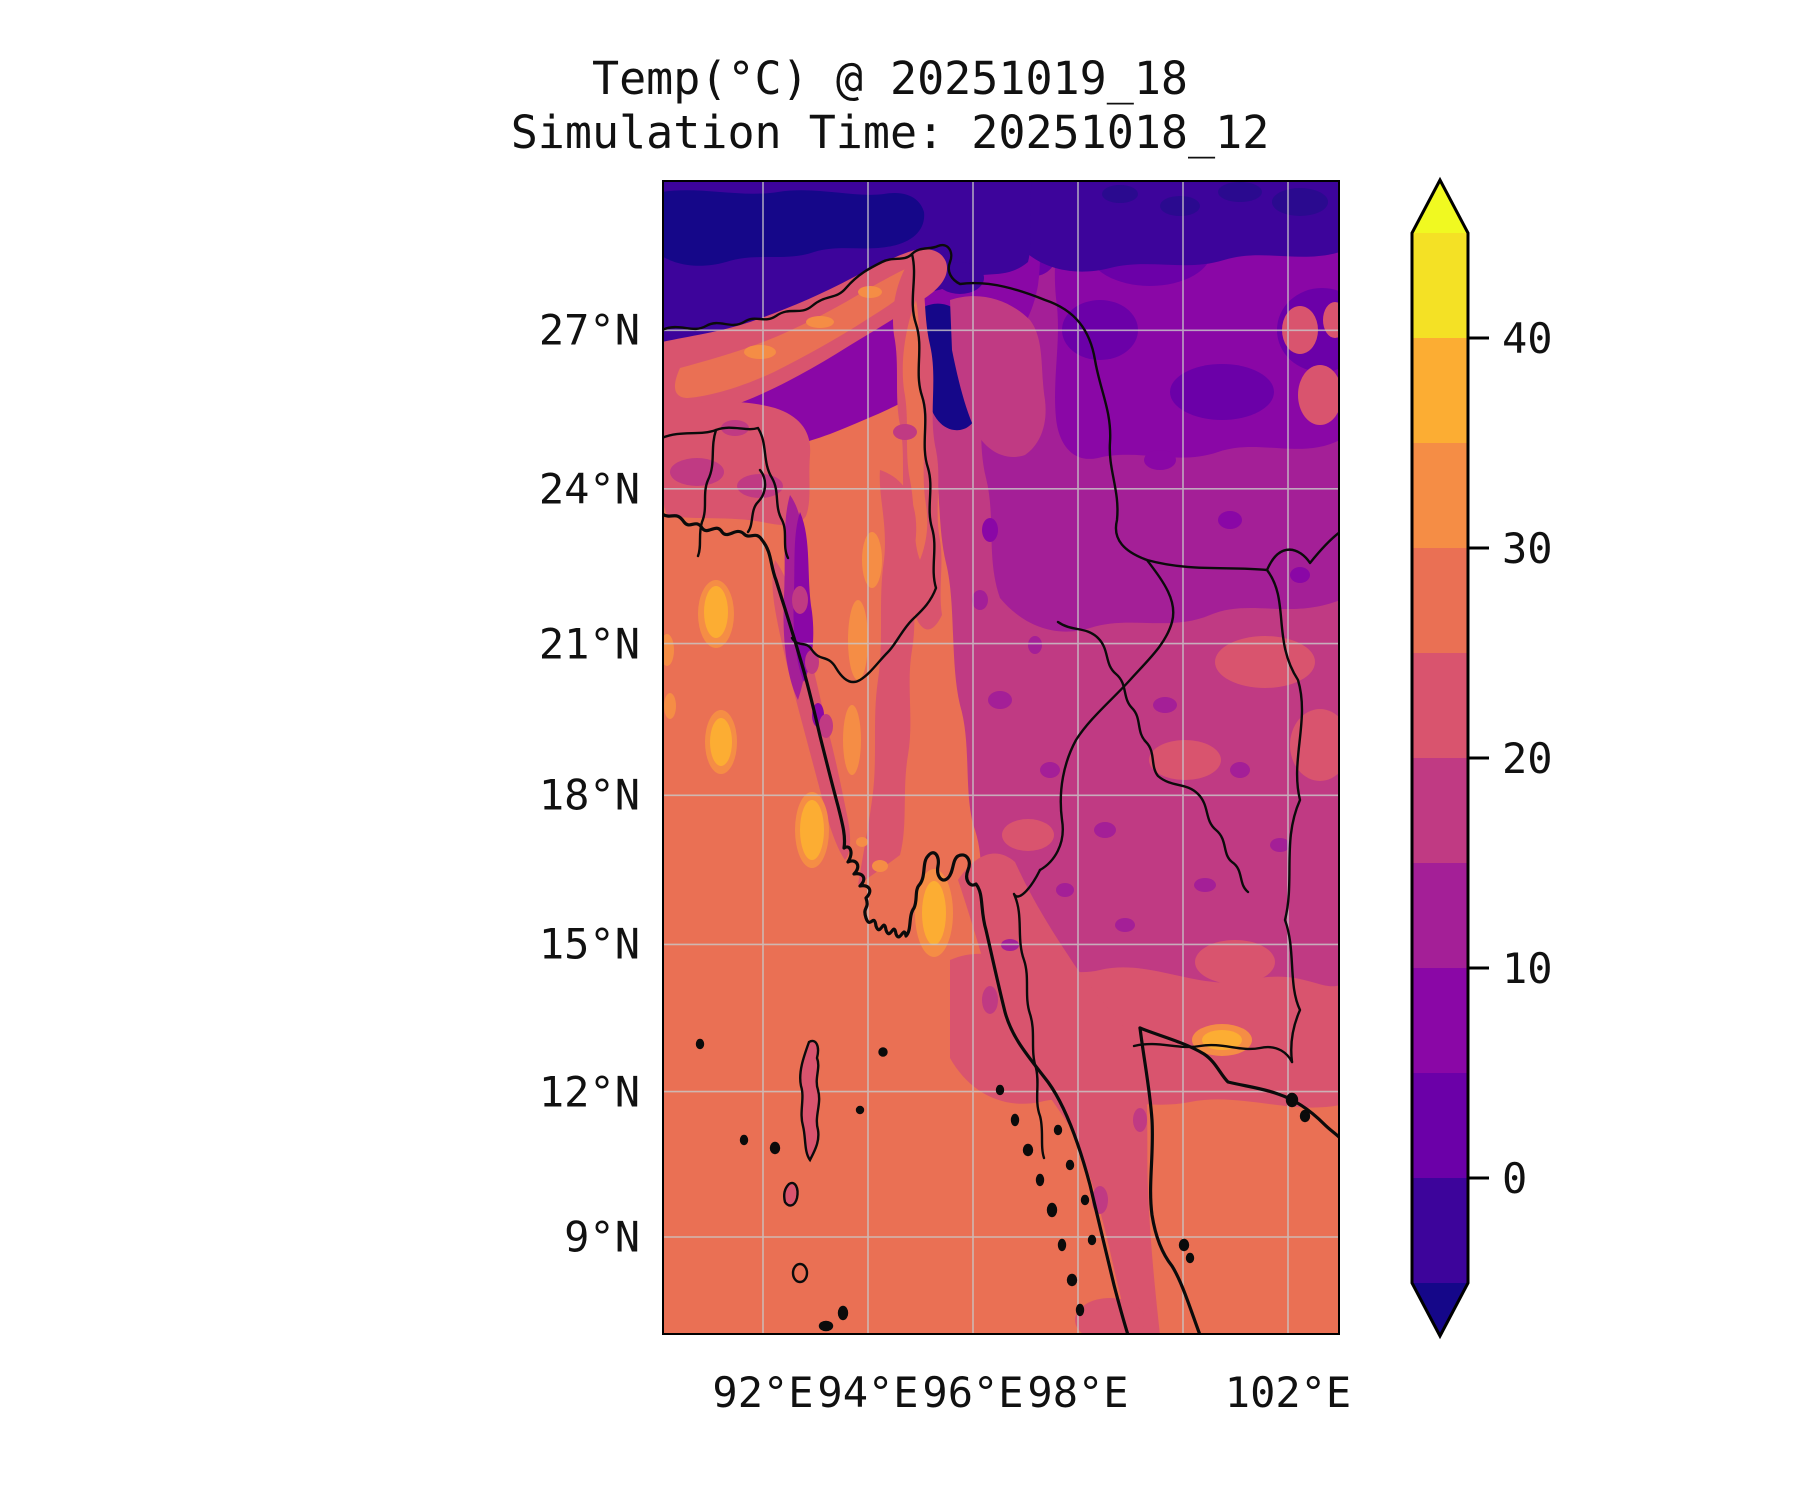  I want to click on lat-tick-label: 15°N, so click(589, 944).